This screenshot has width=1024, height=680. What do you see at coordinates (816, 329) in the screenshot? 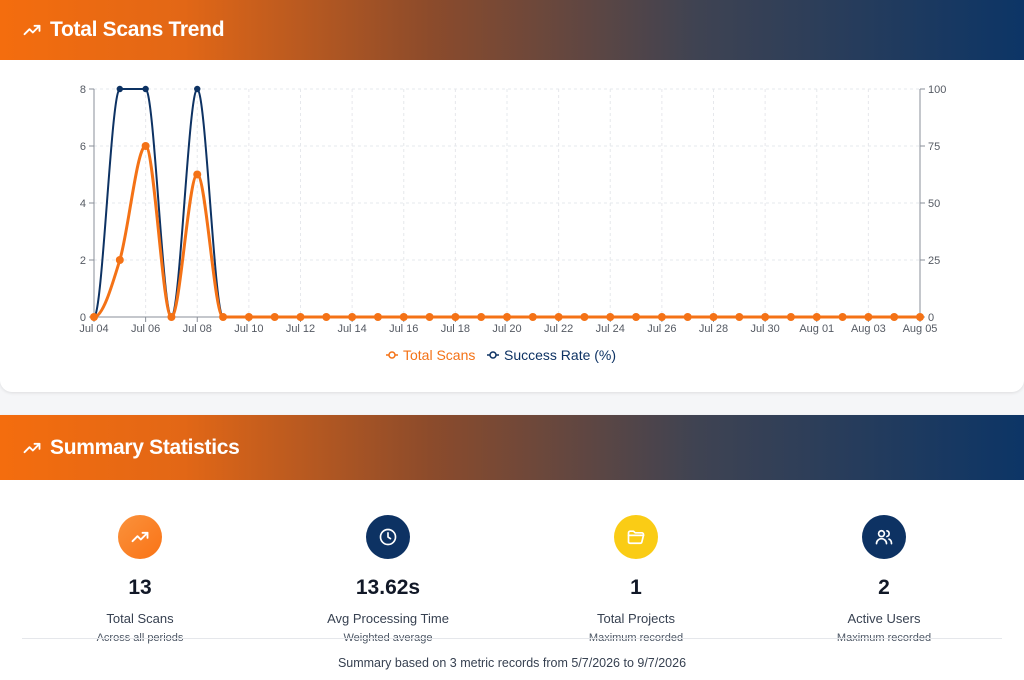
I see `x-tick-label: Aug 01` at bounding box center [816, 329].